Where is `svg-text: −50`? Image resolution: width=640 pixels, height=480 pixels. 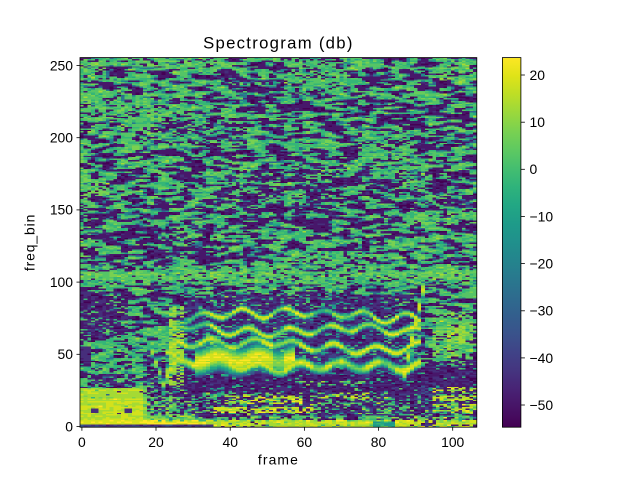 svg-text: −50 is located at coordinates (542, 405).